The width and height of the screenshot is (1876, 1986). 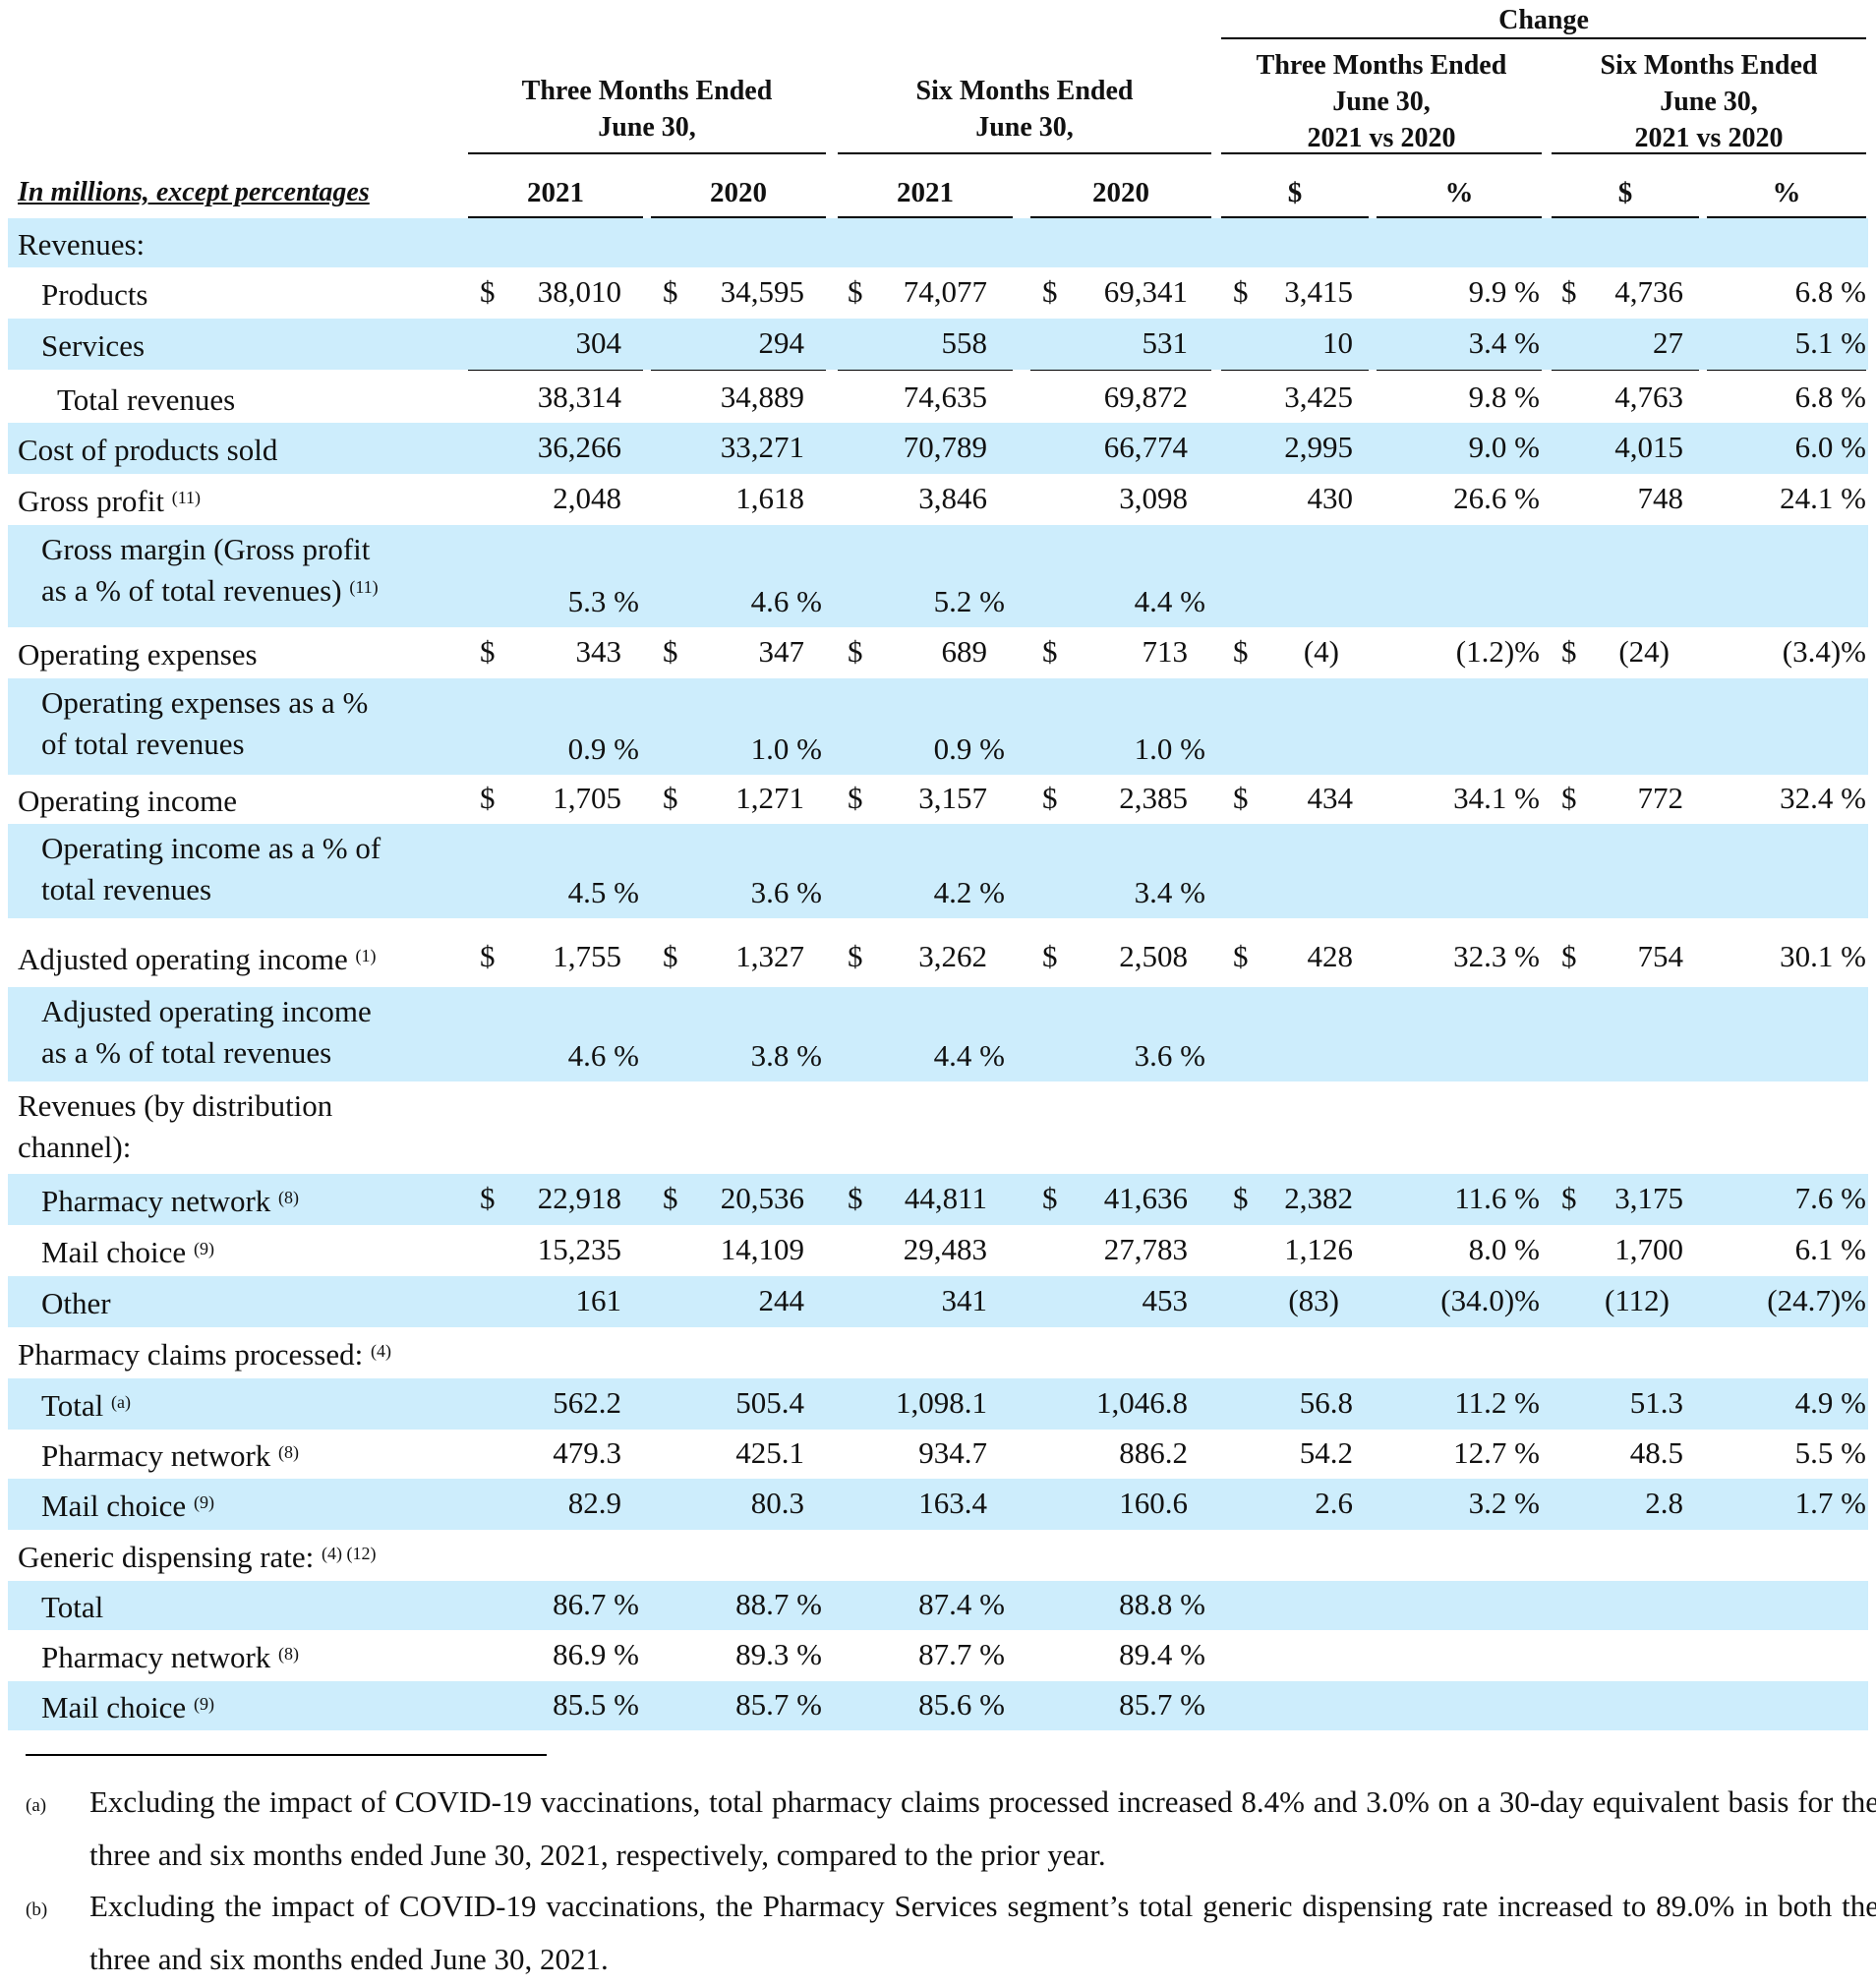 What do you see at coordinates (1145, 291) in the screenshot?
I see `table-cell-value: 69,341` at bounding box center [1145, 291].